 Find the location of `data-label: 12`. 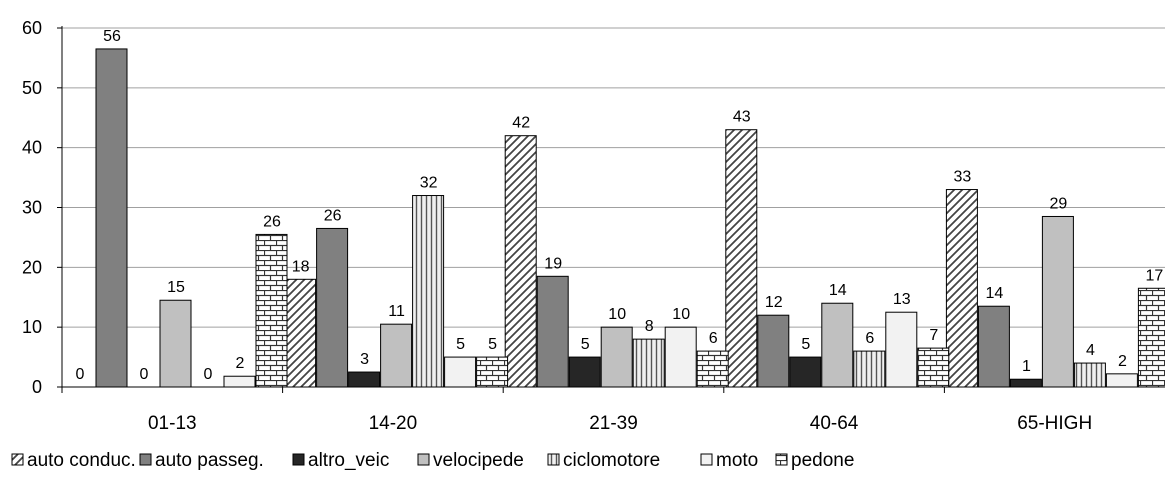

data-label: 12 is located at coordinates (774, 302).